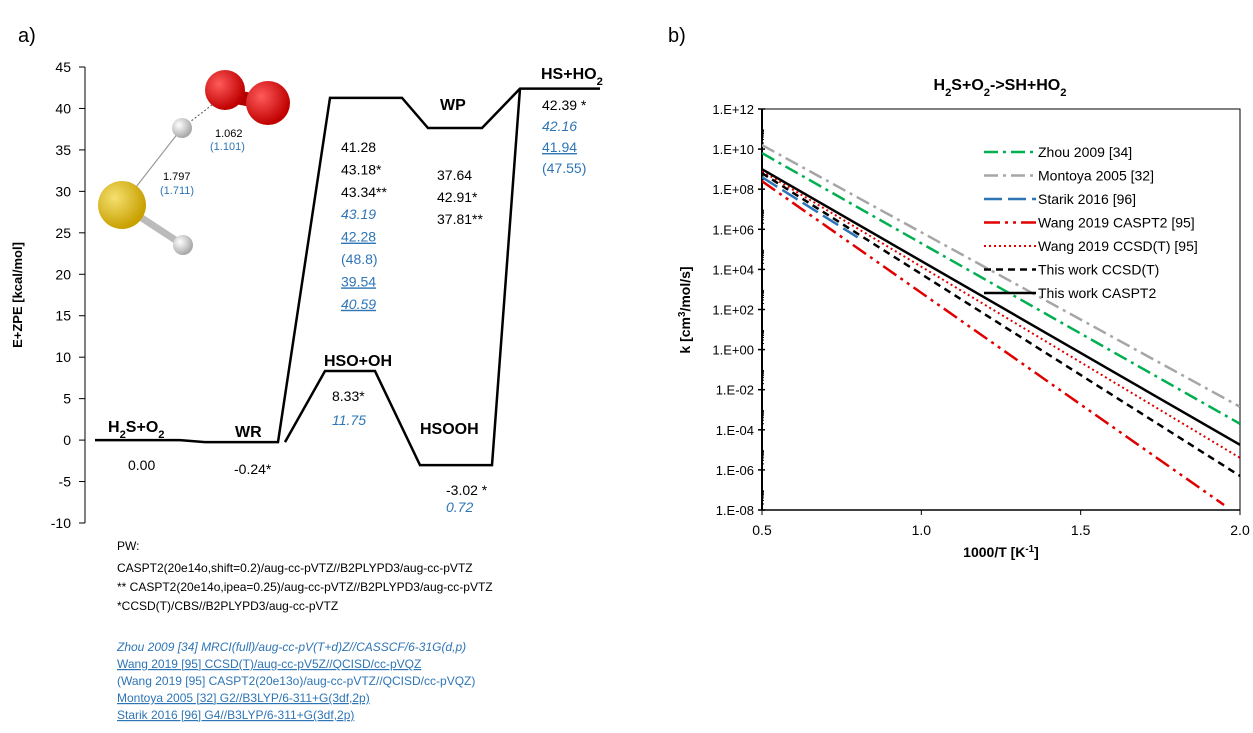 This screenshot has width=1253, height=733. I want to click on text-part: 3, so click(682, 314).